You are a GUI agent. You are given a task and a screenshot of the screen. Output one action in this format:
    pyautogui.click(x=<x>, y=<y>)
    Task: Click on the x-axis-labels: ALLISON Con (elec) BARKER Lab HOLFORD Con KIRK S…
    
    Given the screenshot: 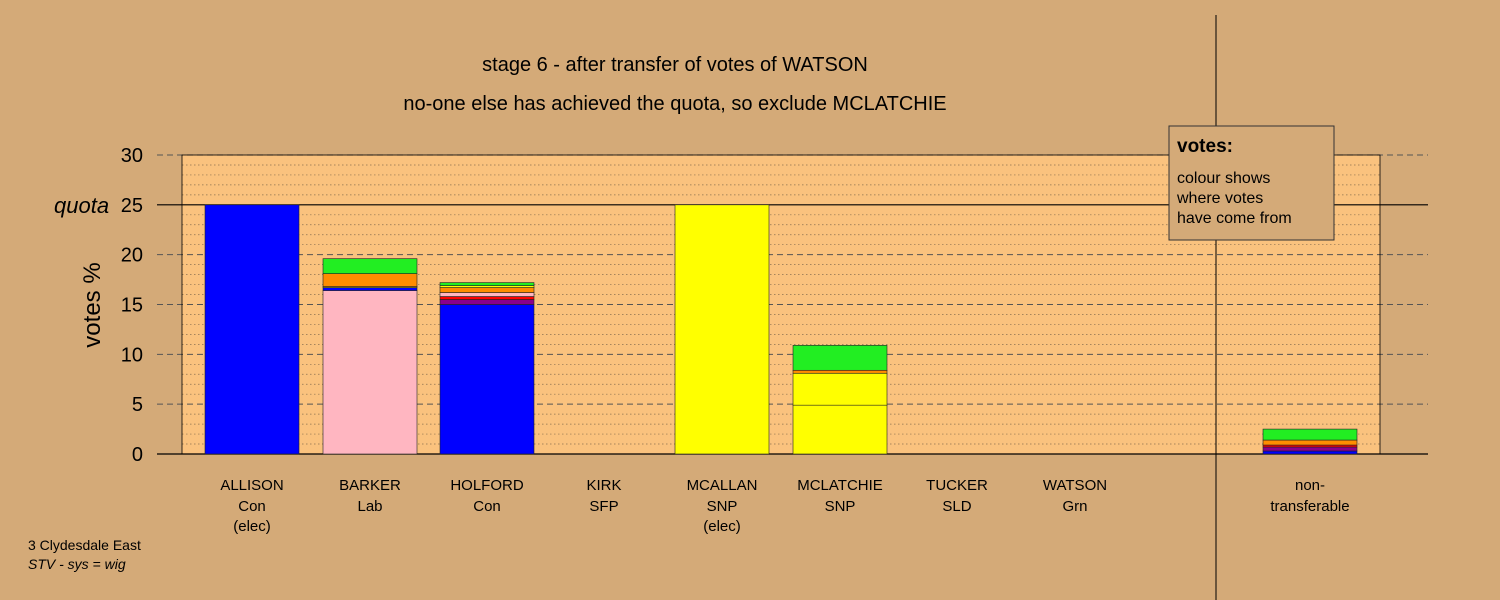 What is the action you would take?
    pyautogui.click(x=784, y=506)
    